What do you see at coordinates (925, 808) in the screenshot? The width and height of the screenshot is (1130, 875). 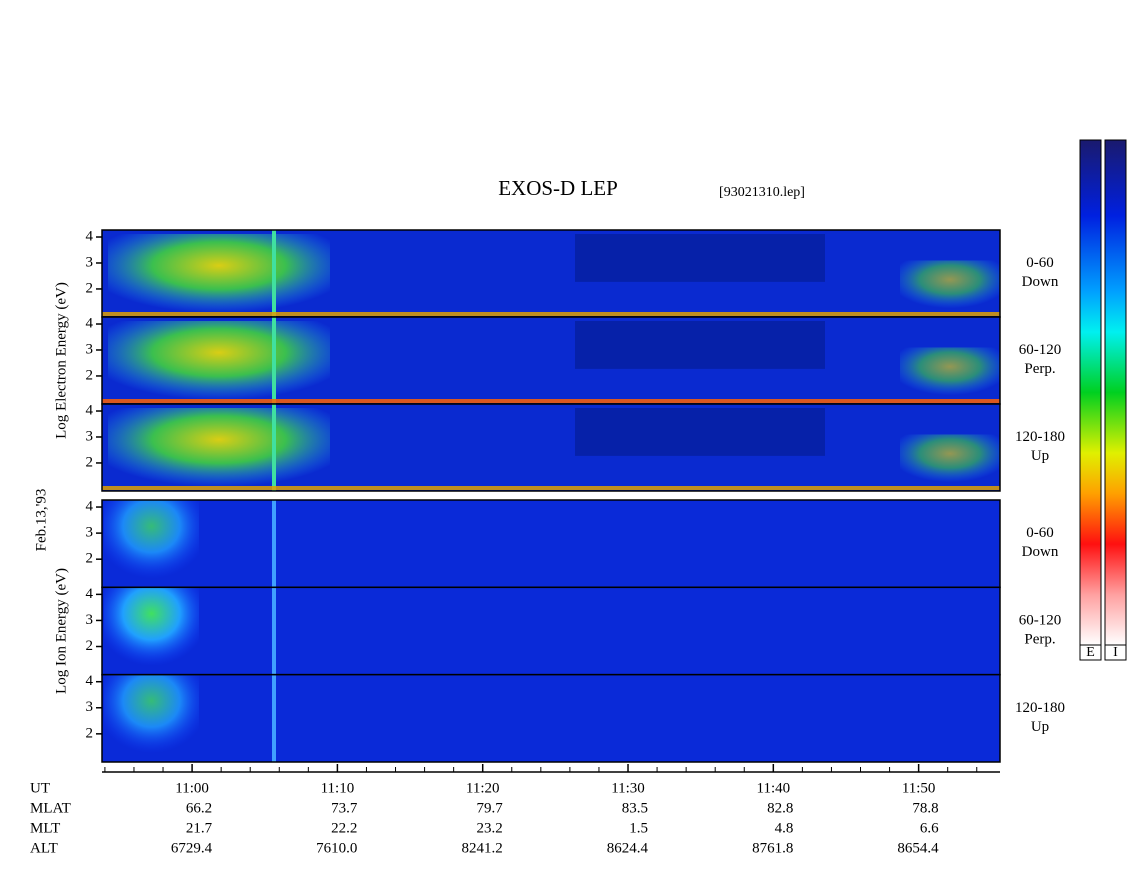 I see `orbit-value: 78.8` at bounding box center [925, 808].